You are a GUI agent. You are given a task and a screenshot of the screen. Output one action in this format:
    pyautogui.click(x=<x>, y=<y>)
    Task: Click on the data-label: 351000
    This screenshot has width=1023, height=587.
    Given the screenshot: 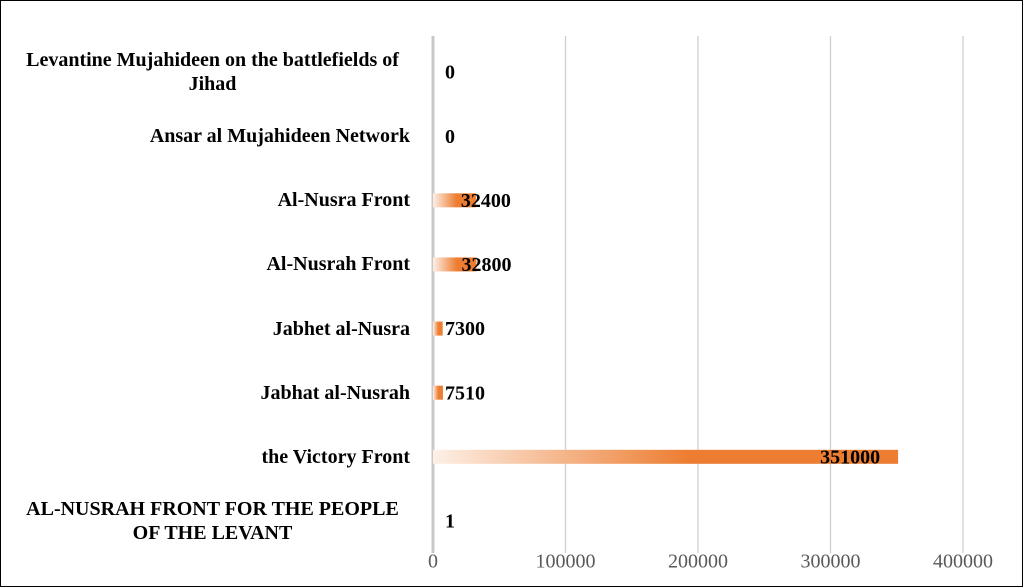 What is the action you would take?
    pyautogui.click(x=850, y=457)
    